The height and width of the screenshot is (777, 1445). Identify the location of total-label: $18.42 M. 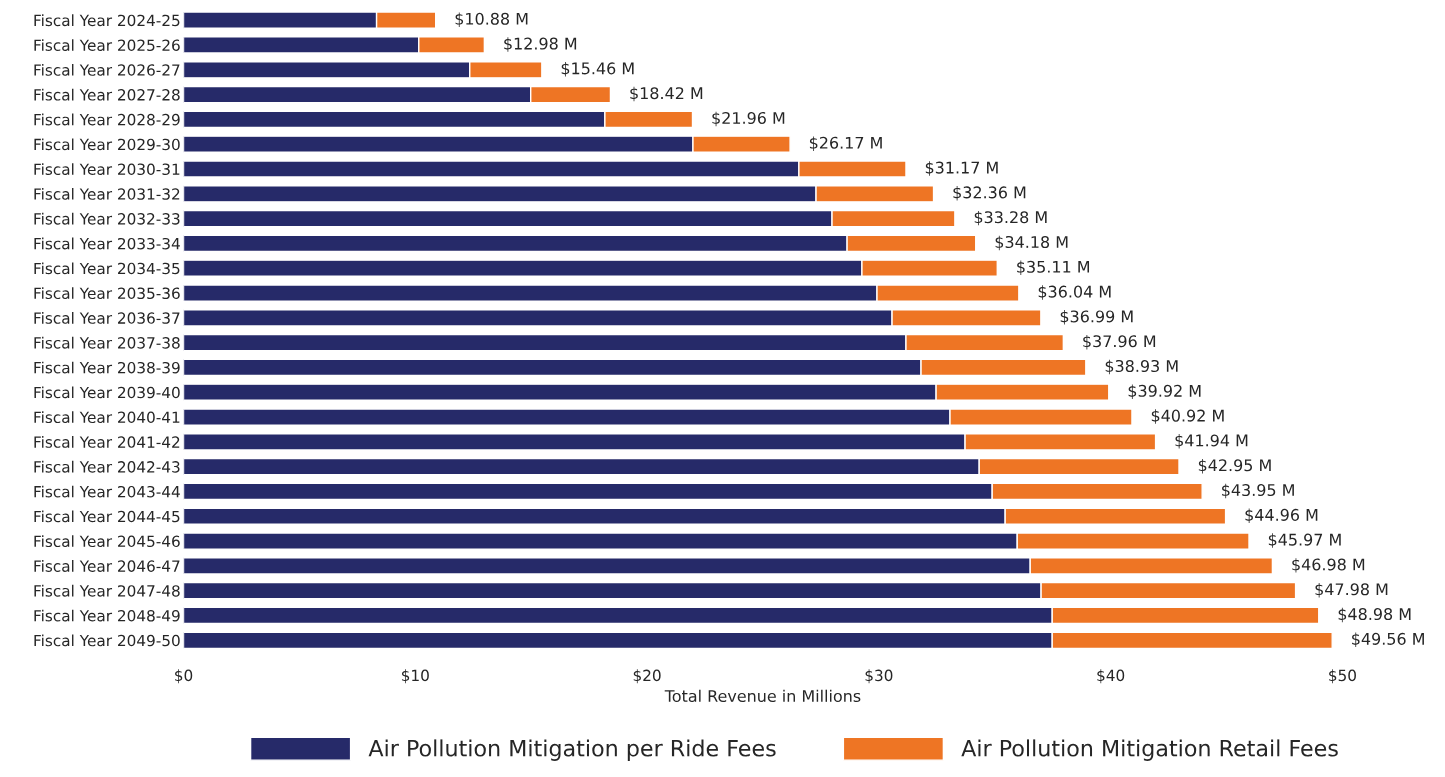
(666, 94).